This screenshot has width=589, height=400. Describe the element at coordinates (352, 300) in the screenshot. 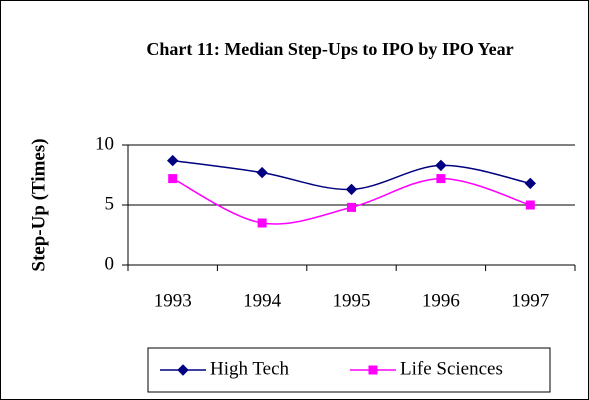

I see `x-tick-label: 1995` at that location.